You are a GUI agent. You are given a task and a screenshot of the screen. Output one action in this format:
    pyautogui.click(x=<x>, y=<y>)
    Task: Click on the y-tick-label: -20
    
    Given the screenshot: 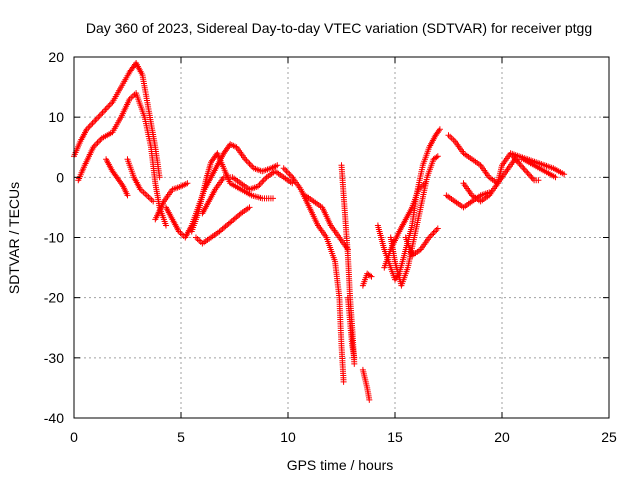 What is the action you would take?
    pyautogui.click(x=54, y=298)
    